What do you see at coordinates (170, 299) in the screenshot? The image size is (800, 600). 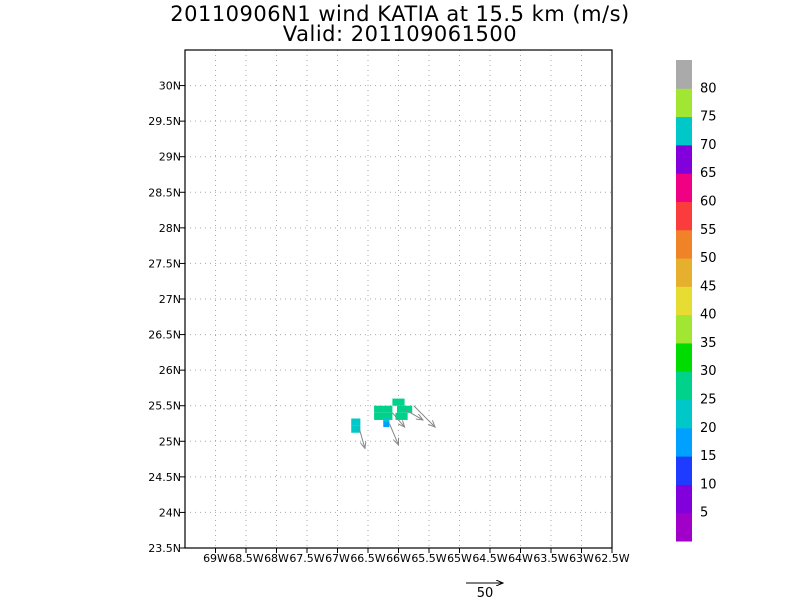 I see `y-tick-label: 27N` at bounding box center [170, 299].